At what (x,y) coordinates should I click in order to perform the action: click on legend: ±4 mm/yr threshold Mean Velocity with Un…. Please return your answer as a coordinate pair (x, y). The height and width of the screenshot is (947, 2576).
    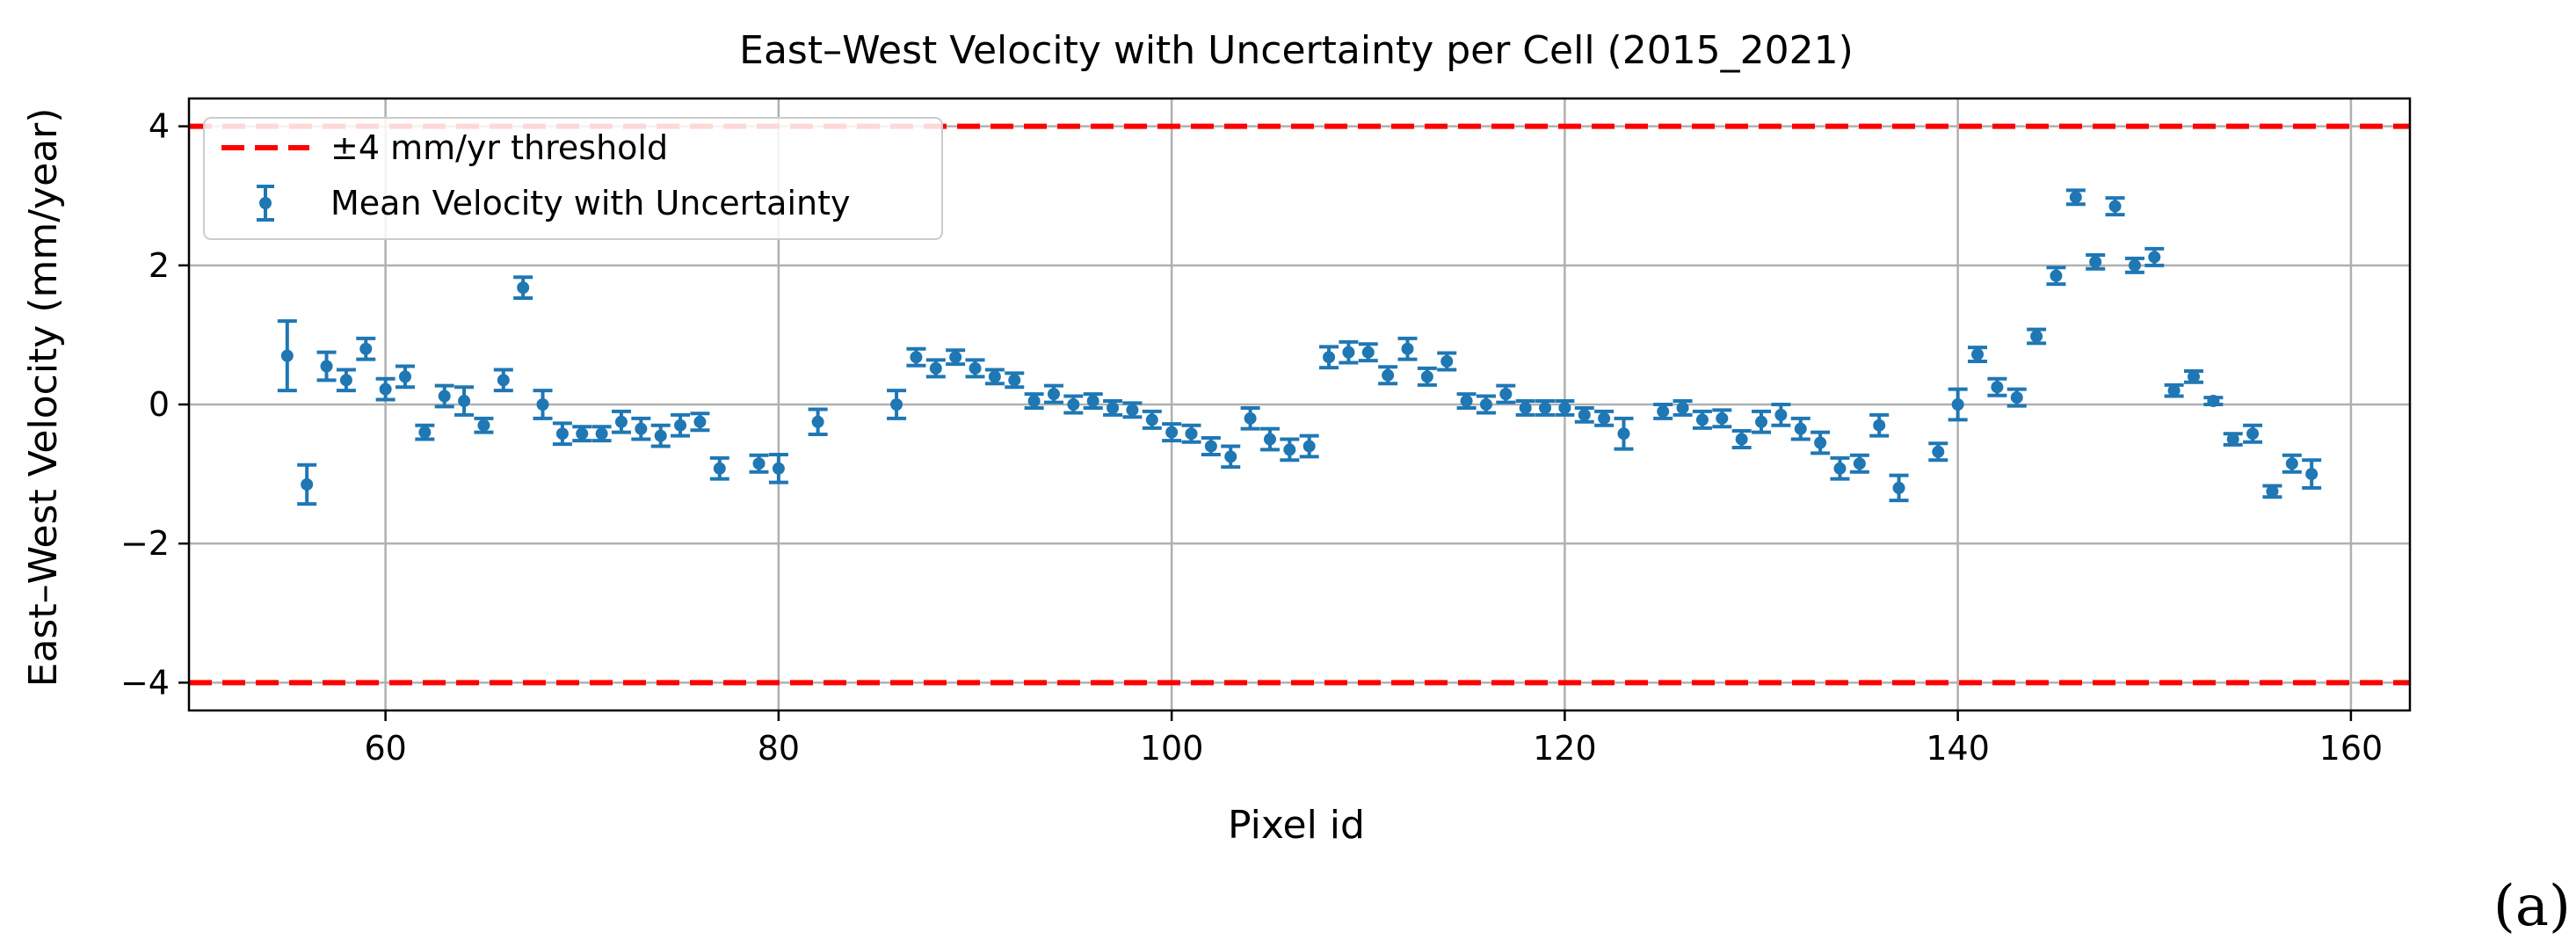
    Looking at the image, I should click on (573, 179).